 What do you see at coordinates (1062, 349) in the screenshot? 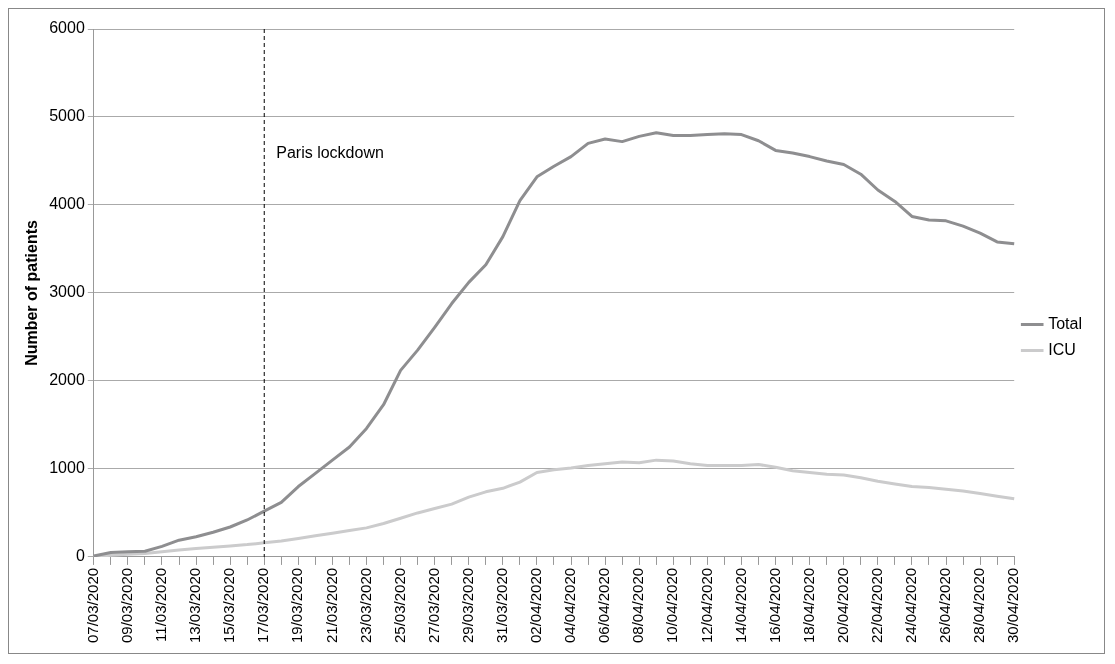
I see `legend-label: ICU` at bounding box center [1062, 349].